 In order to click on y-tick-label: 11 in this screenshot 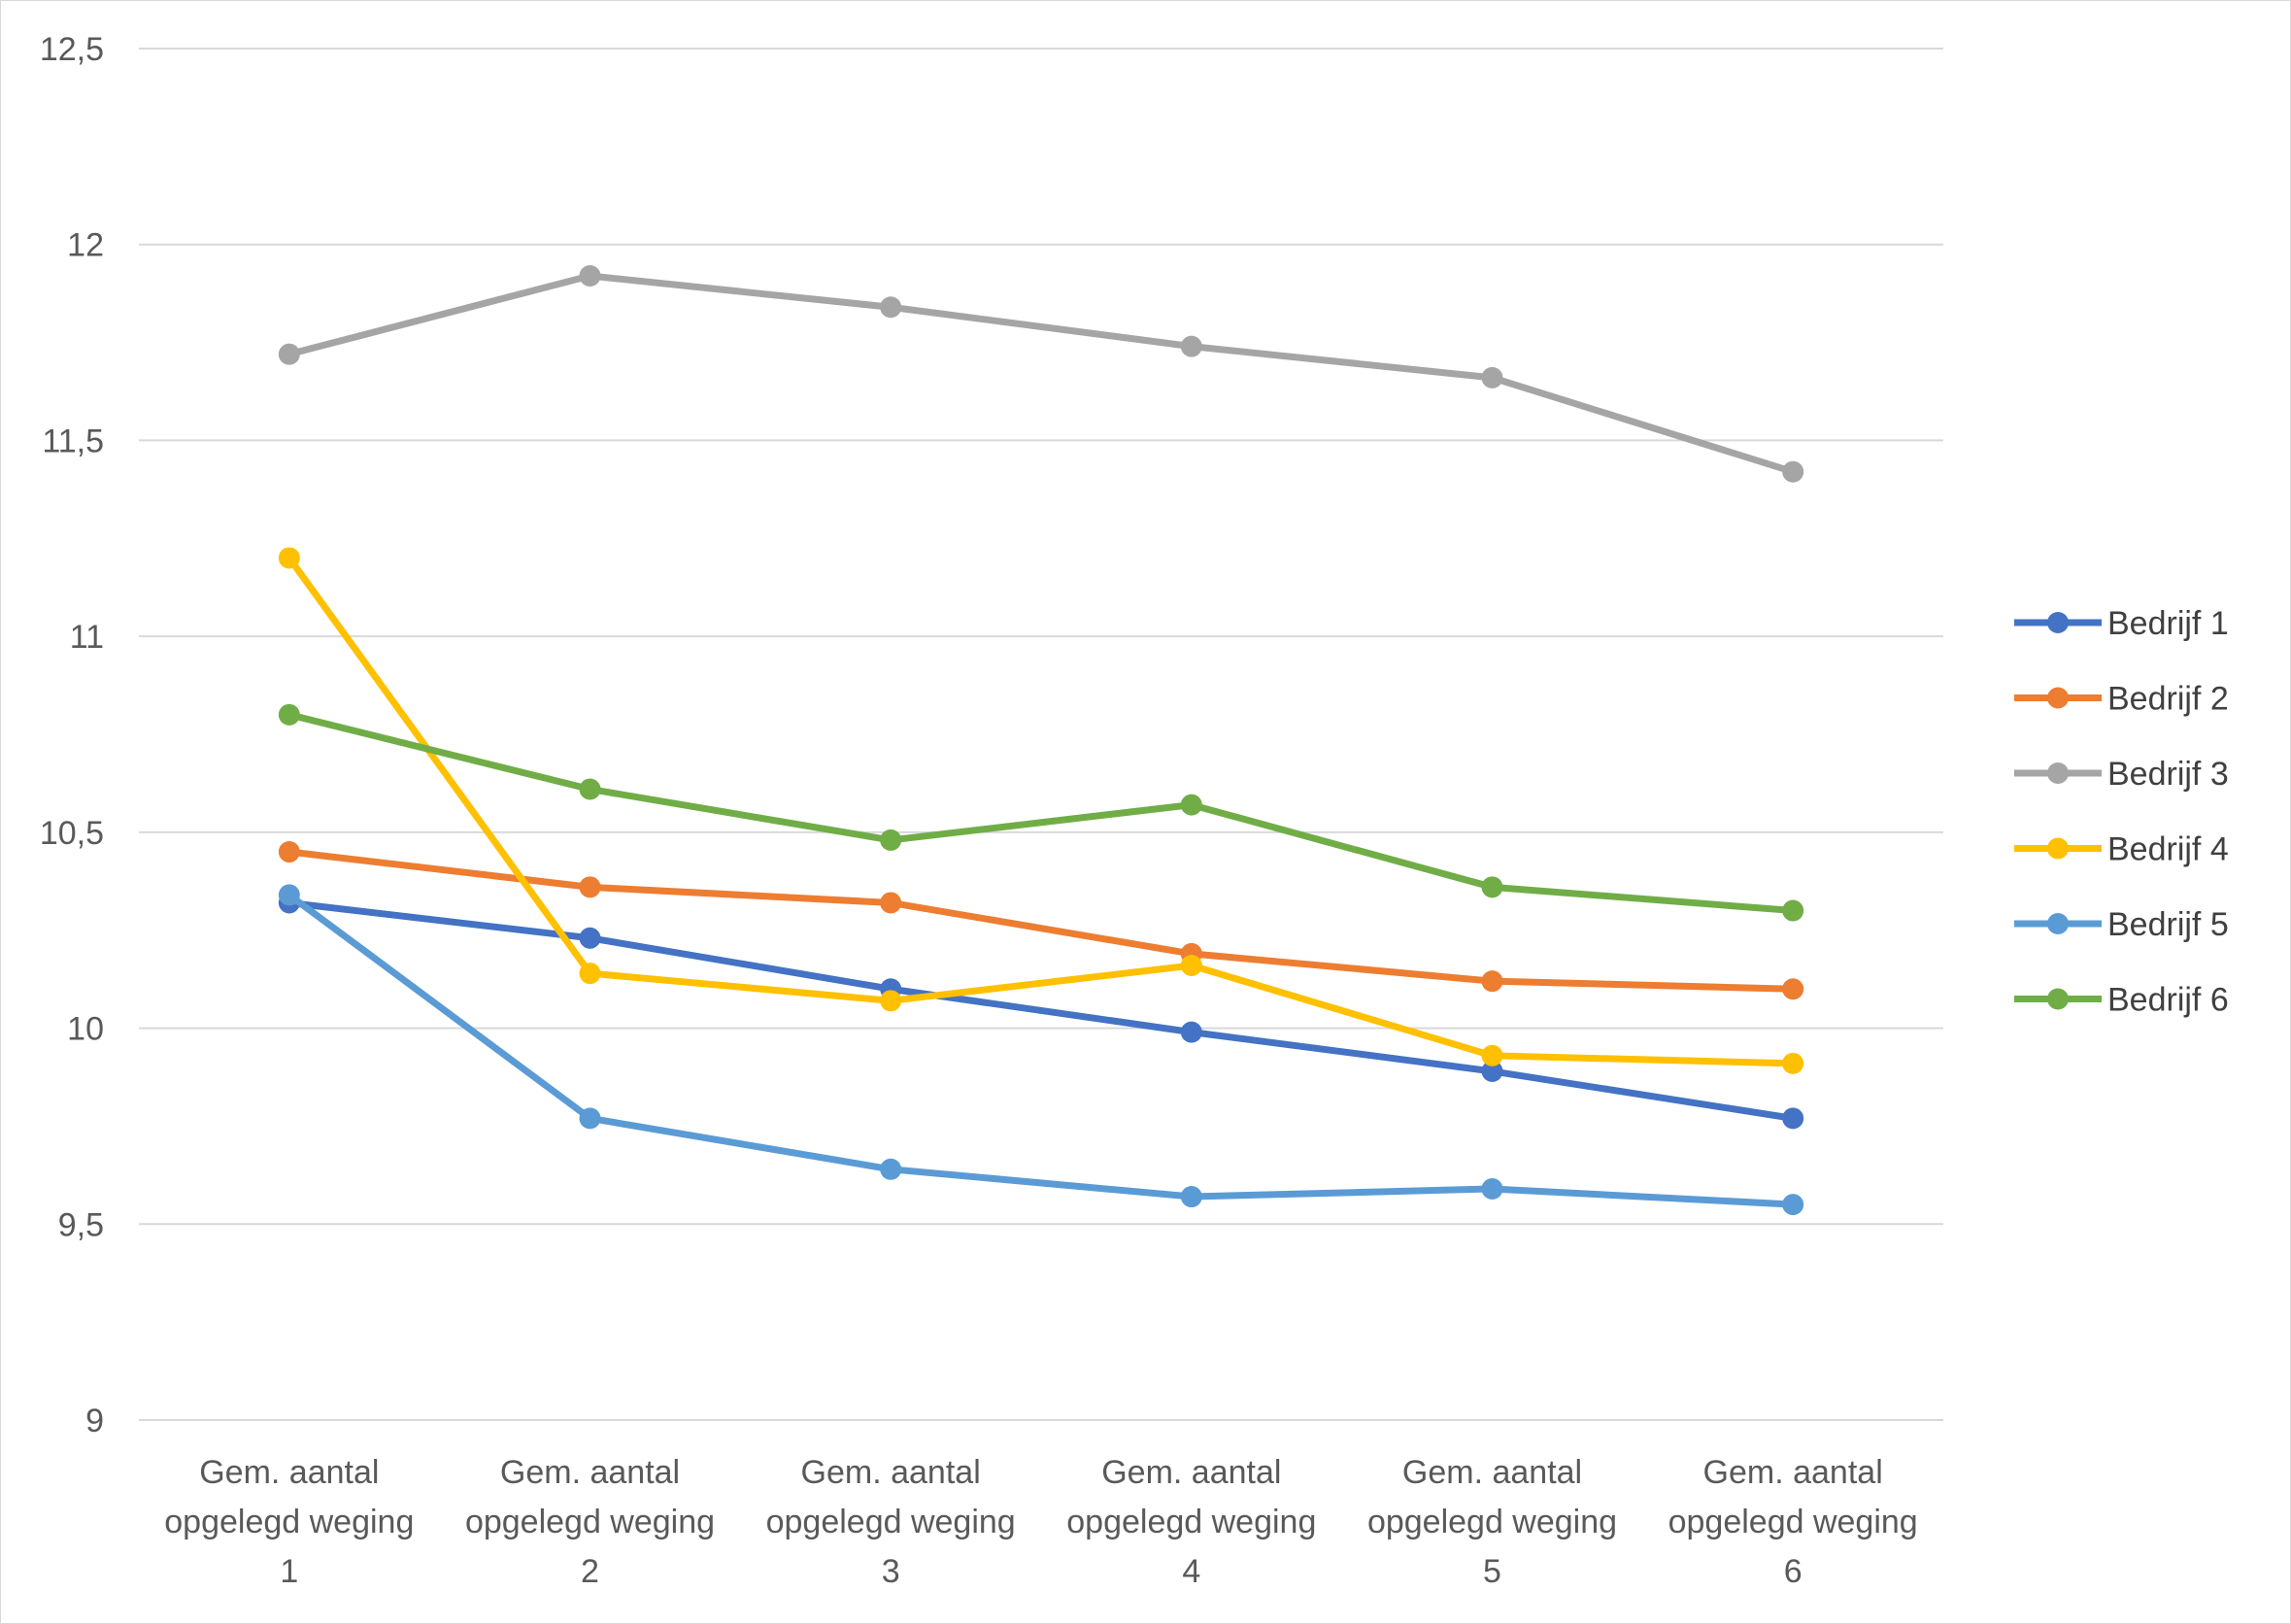, I will do `click(87, 637)`.